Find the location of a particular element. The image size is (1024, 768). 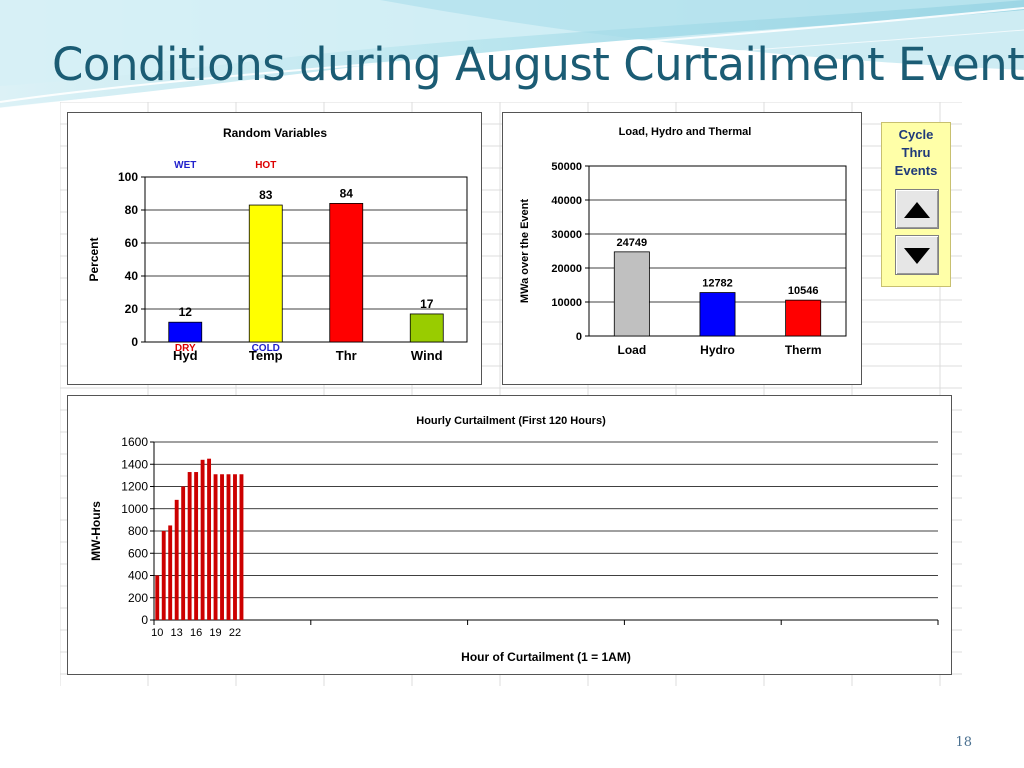

y-axis-label: MWa over the Event is located at coordinates (525, 251).